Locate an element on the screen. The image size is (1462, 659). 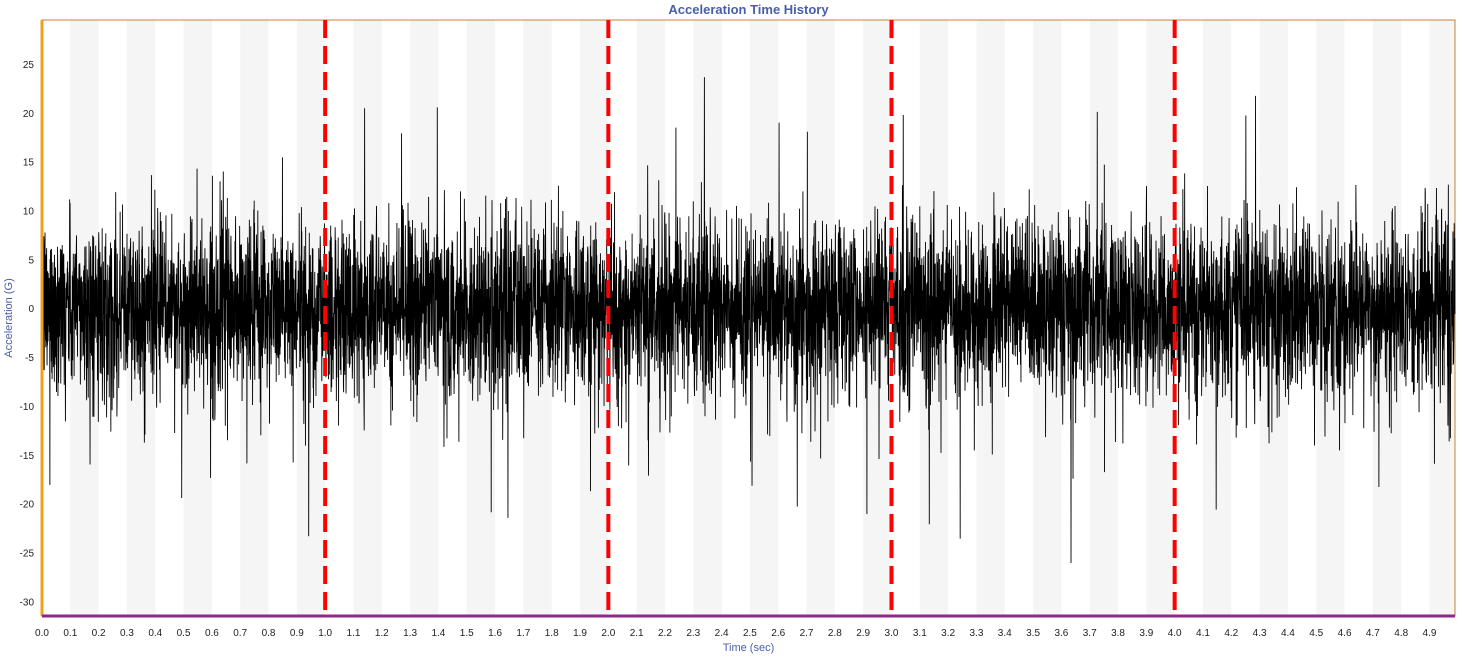
x-tick-label: 0.0 is located at coordinates (42, 633).